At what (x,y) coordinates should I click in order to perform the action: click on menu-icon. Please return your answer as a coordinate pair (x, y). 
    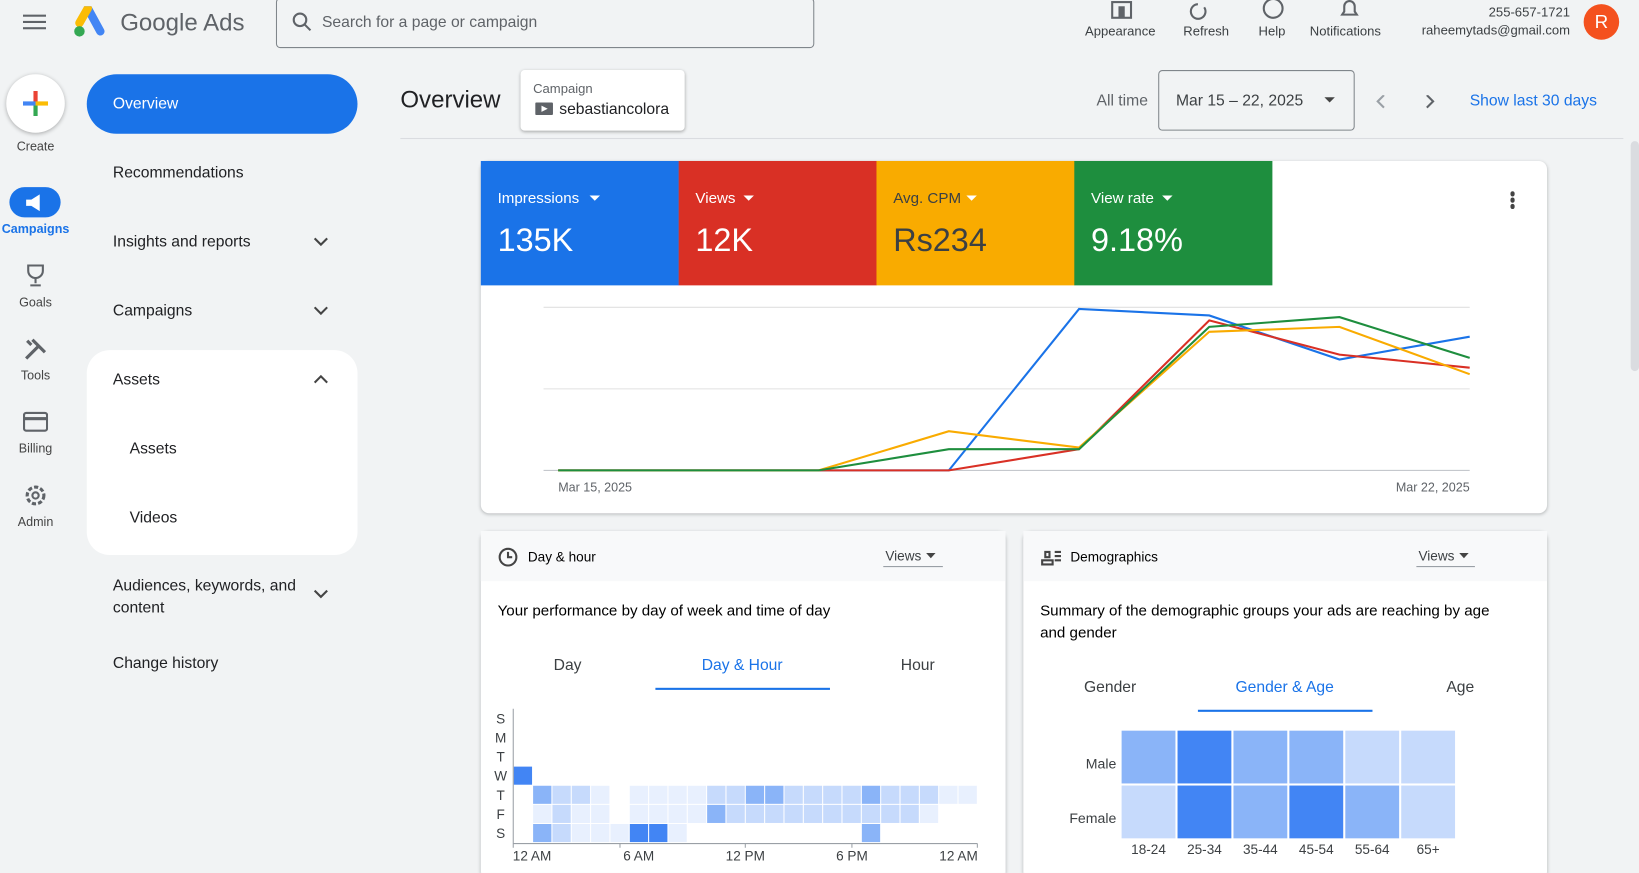
    Looking at the image, I should click on (34, 22).